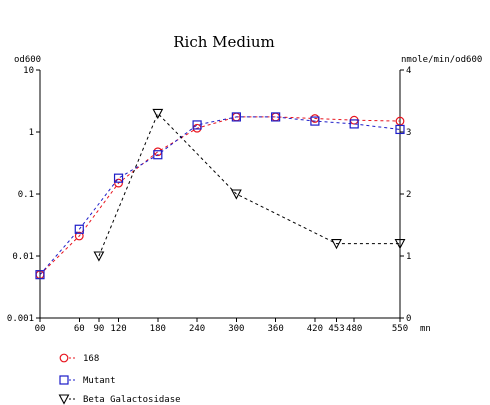 The image size is (490, 405). I want to click on legend-label: Mutant, so click(99, 381).